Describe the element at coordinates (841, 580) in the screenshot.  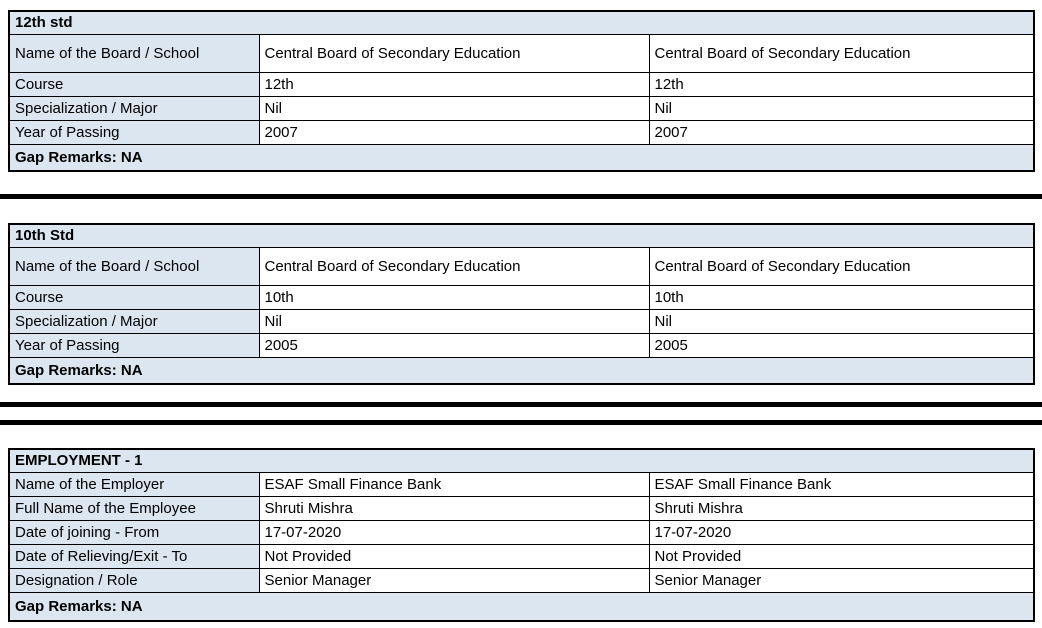
I see `row-value-designation-2: Senior Manager` at that location.